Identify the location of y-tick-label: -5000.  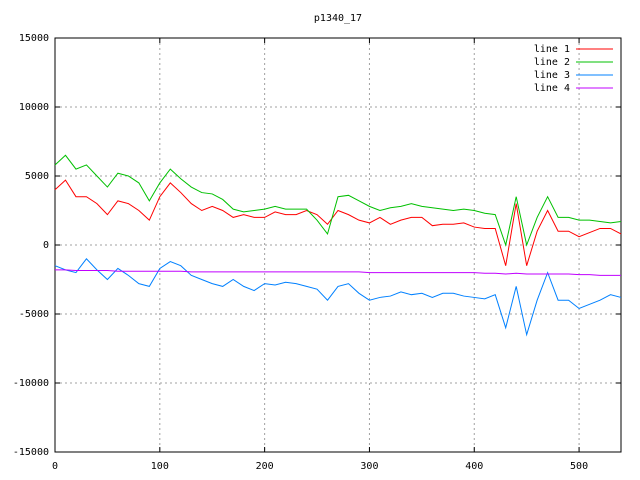
(34, 314).